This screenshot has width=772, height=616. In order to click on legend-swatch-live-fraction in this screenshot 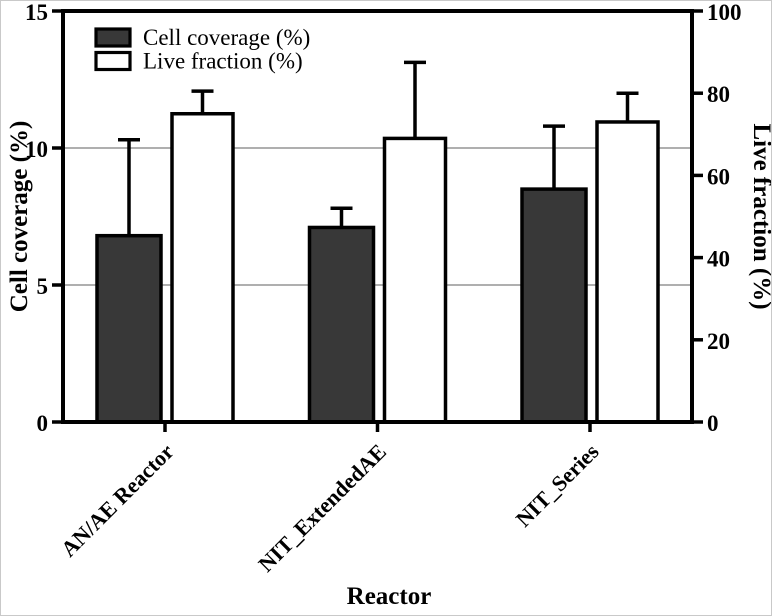, I will do `click(113, 61)`.